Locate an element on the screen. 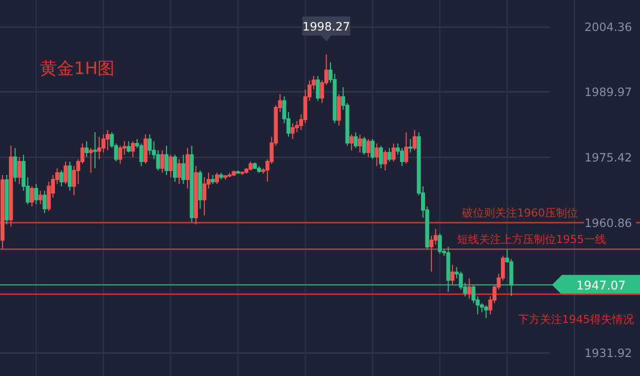 The width and height of the screenshot is (640, 376). ref-line-label: 下方关注1945得失情况 is located at coordinates (576, 319).